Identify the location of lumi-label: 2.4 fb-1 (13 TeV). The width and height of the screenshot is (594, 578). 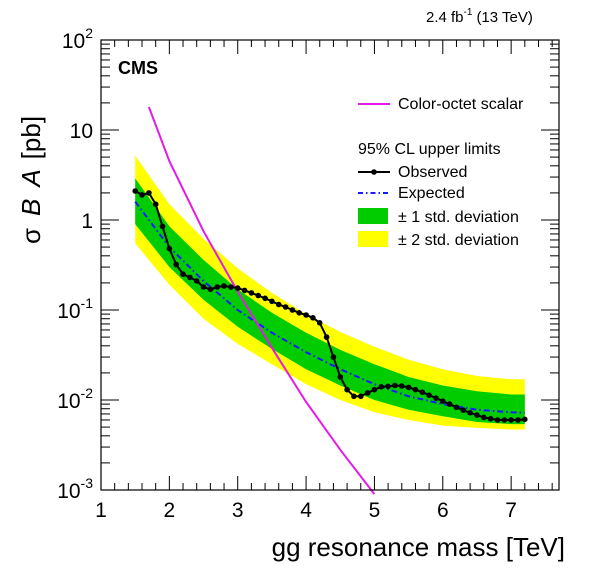
(479, 16).